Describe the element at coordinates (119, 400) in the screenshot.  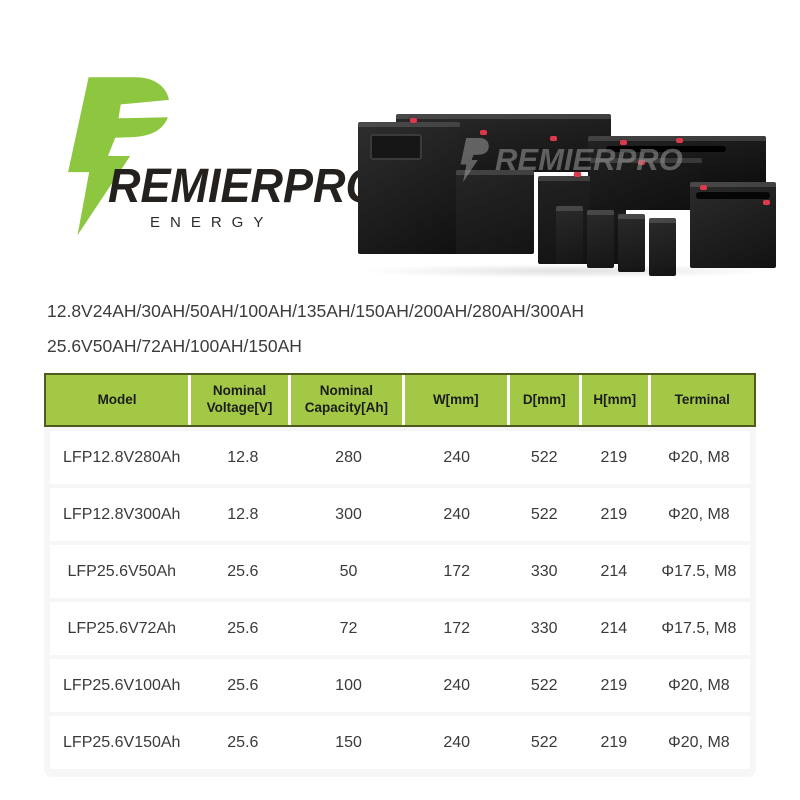
I see `column-header: Model` at that location.